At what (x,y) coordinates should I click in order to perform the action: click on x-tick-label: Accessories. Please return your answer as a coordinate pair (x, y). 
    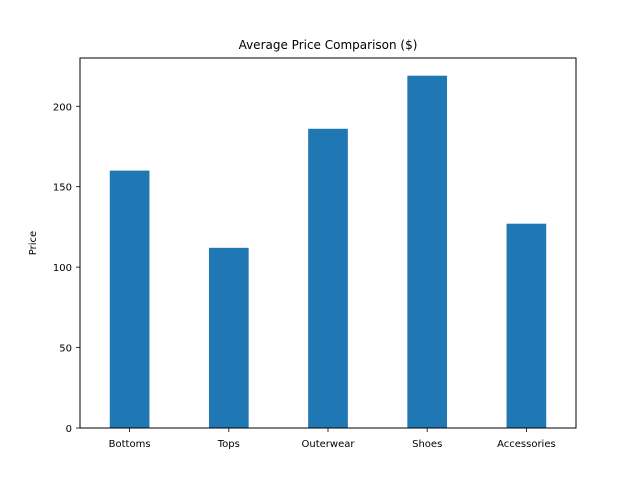
    Looking at the image, I should click on (526, 444).